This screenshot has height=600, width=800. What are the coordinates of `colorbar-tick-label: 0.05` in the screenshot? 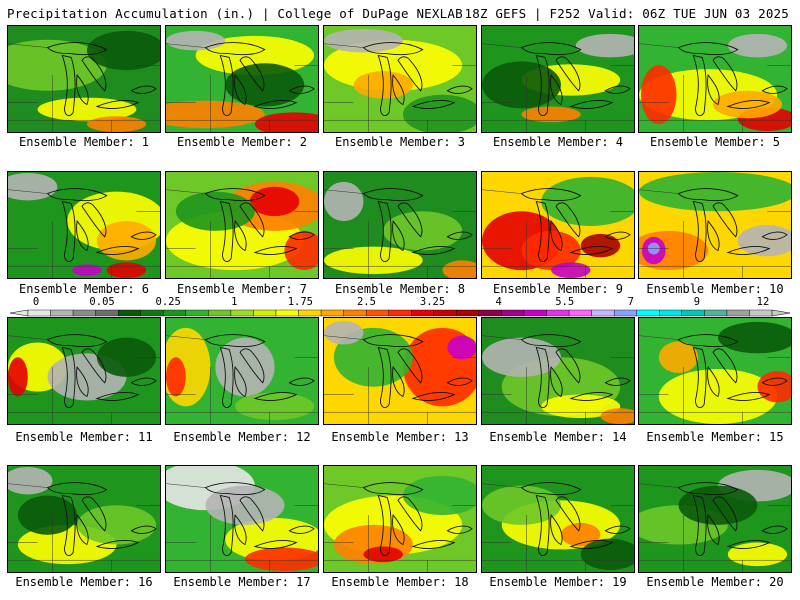 It's located at (102, 302).